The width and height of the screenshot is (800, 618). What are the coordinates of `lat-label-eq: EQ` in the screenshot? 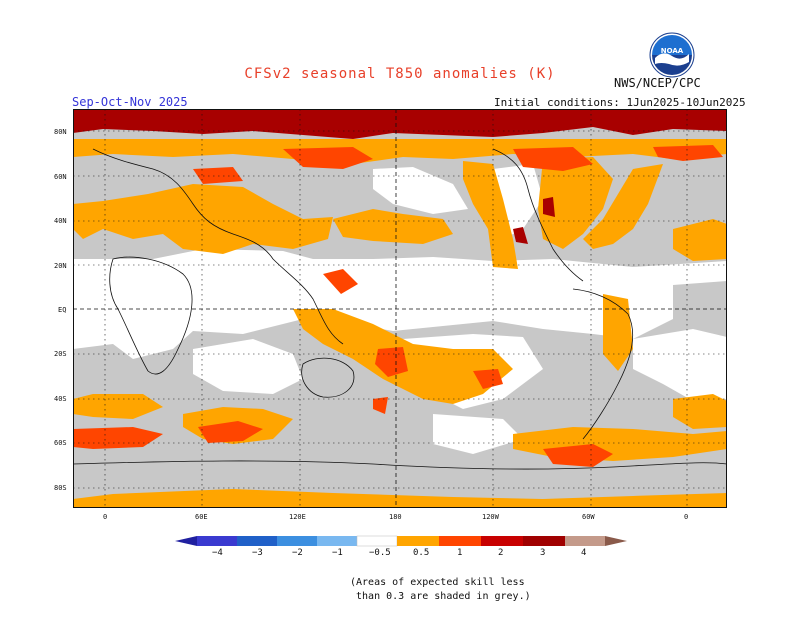 It's located at (62, 310).